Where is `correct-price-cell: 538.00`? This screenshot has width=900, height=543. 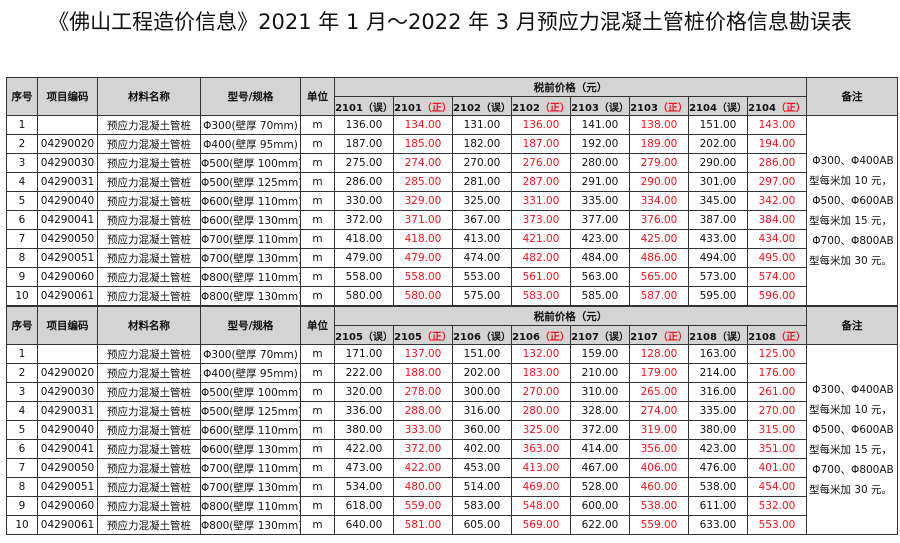 correct-price-cell: 538.00 is located at coordinates (659, 506).